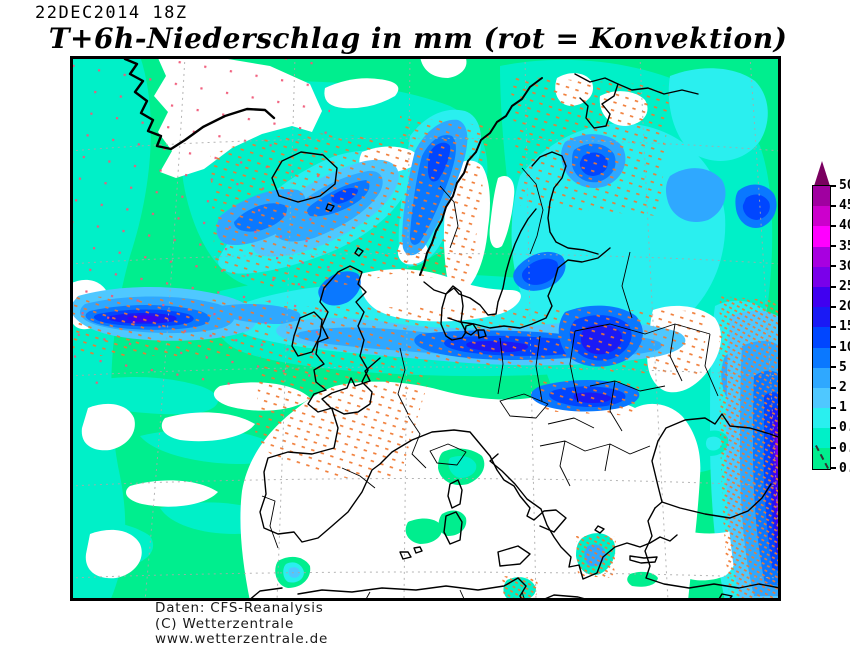 This screenshot has width=850, height=657. What do you see at coordinates (840, 448) in the screenshot?
I see `legend-value-label: 0.2` at bounding box center [840, 448].